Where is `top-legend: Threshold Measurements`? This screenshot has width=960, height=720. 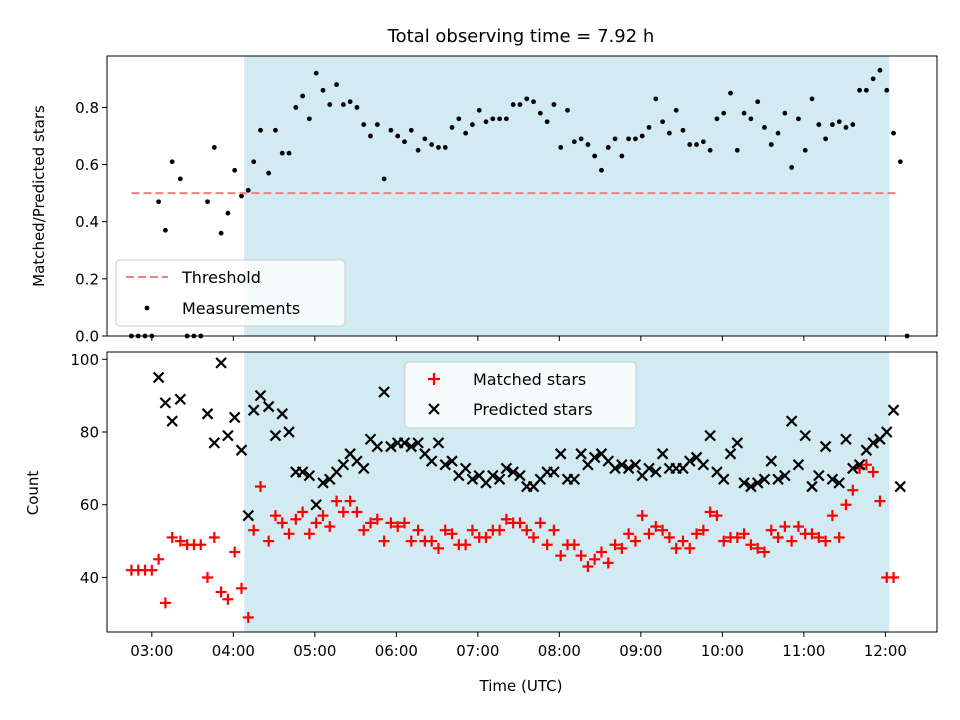 top-legend: Threshold Measurements is located at coordinates (230, 293).